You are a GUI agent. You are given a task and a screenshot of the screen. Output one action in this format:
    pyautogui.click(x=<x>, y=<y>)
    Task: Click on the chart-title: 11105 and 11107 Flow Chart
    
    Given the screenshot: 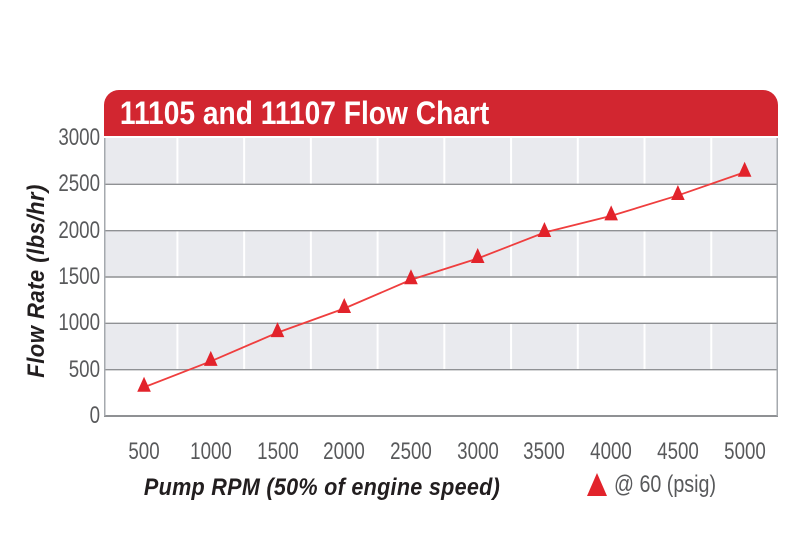 What is the action you would take?
    pyautogui.click(x=304, y=113)
    